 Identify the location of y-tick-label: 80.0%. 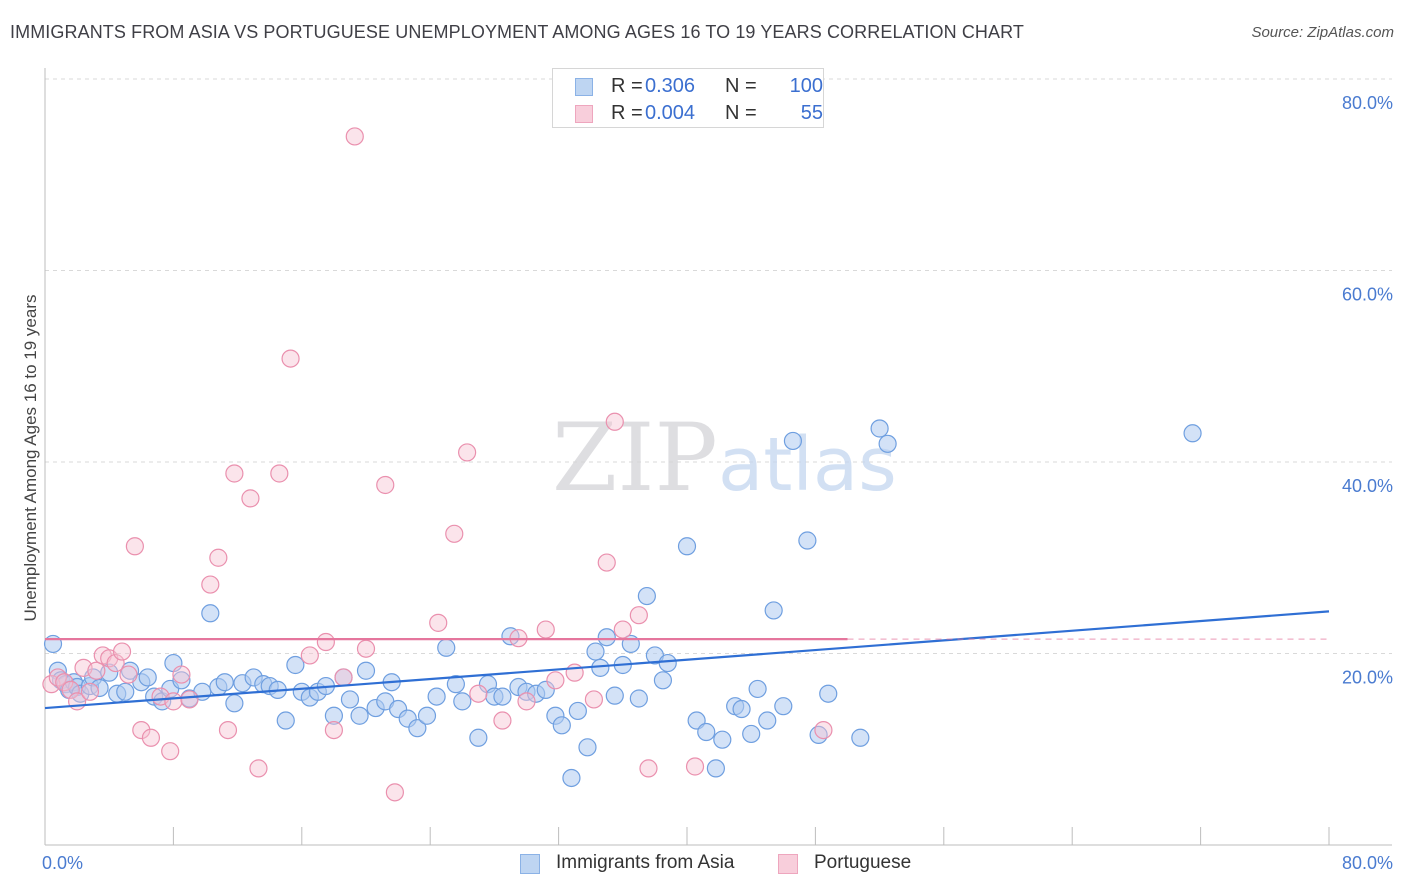
(1367, 103).